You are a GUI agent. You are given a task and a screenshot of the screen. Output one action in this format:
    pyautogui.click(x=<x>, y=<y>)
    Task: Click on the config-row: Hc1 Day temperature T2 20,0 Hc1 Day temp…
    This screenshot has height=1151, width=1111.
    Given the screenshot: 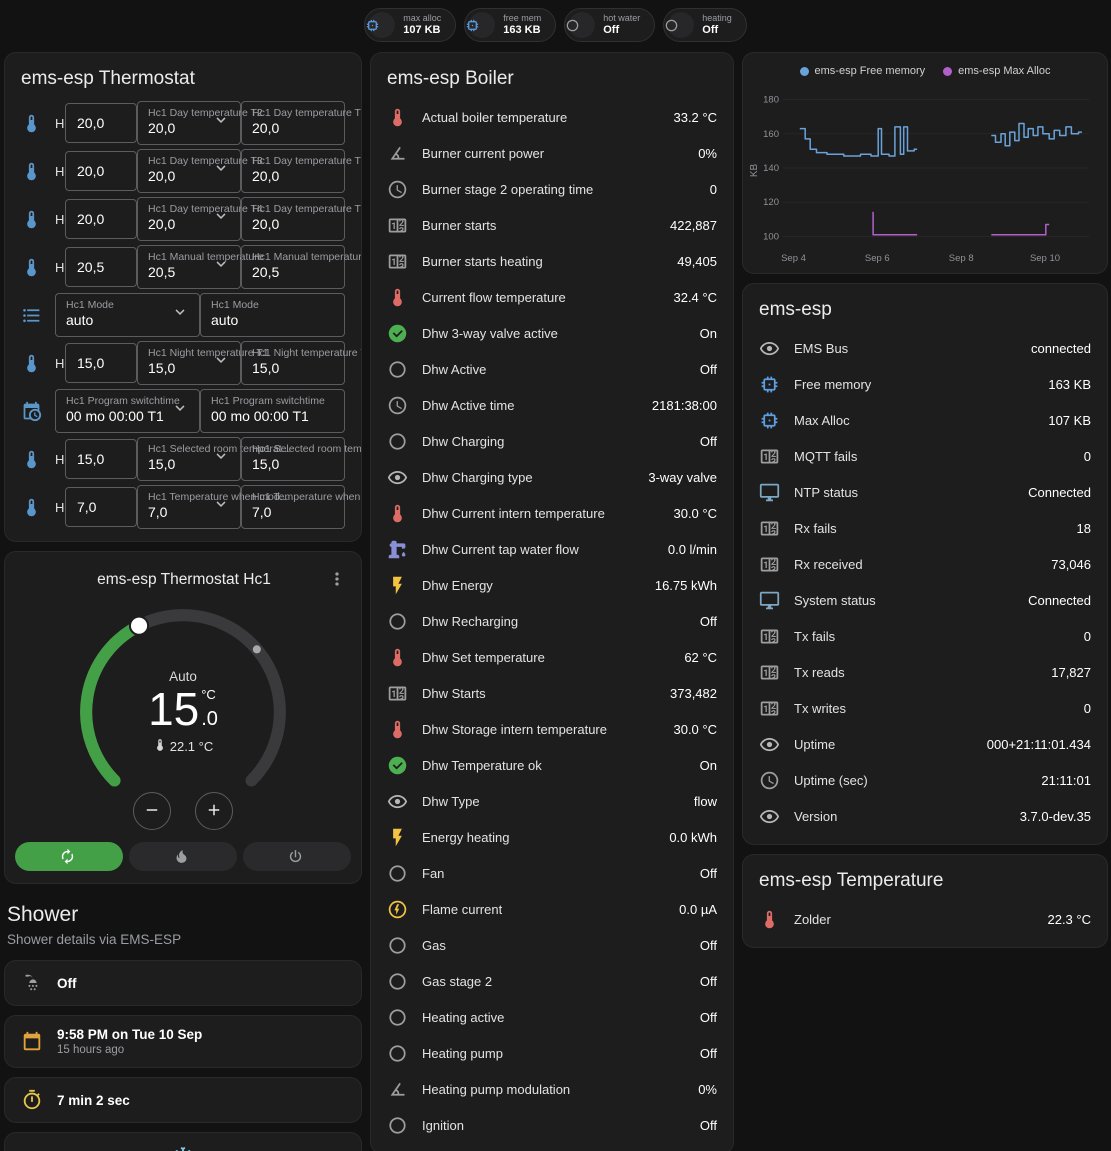 What is the action you would take?
    pyautogui.click(x=183, y=123)
    